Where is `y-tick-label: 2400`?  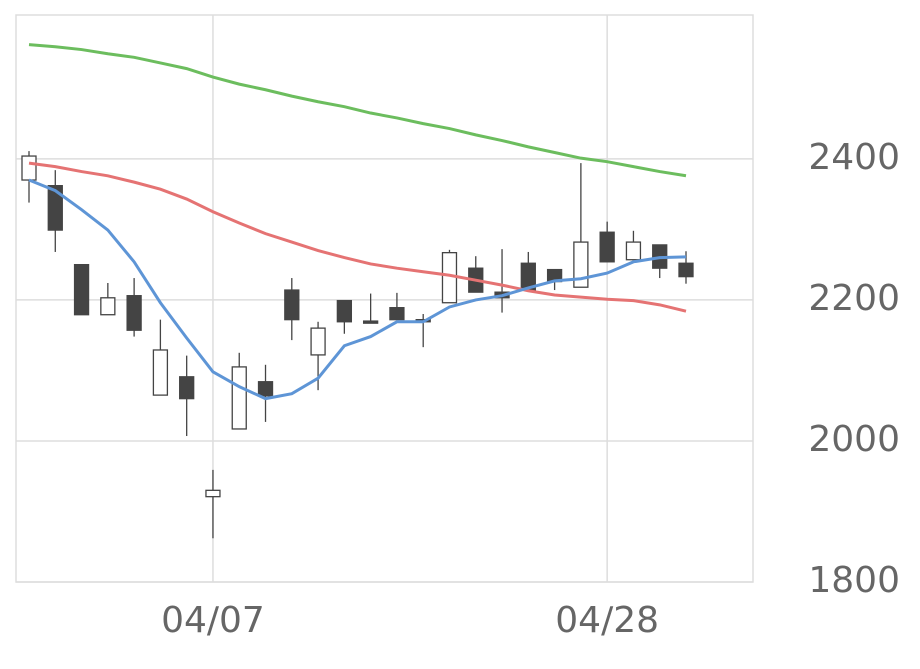 y-tick-label: 2400 is located at coordinates (854, 157).